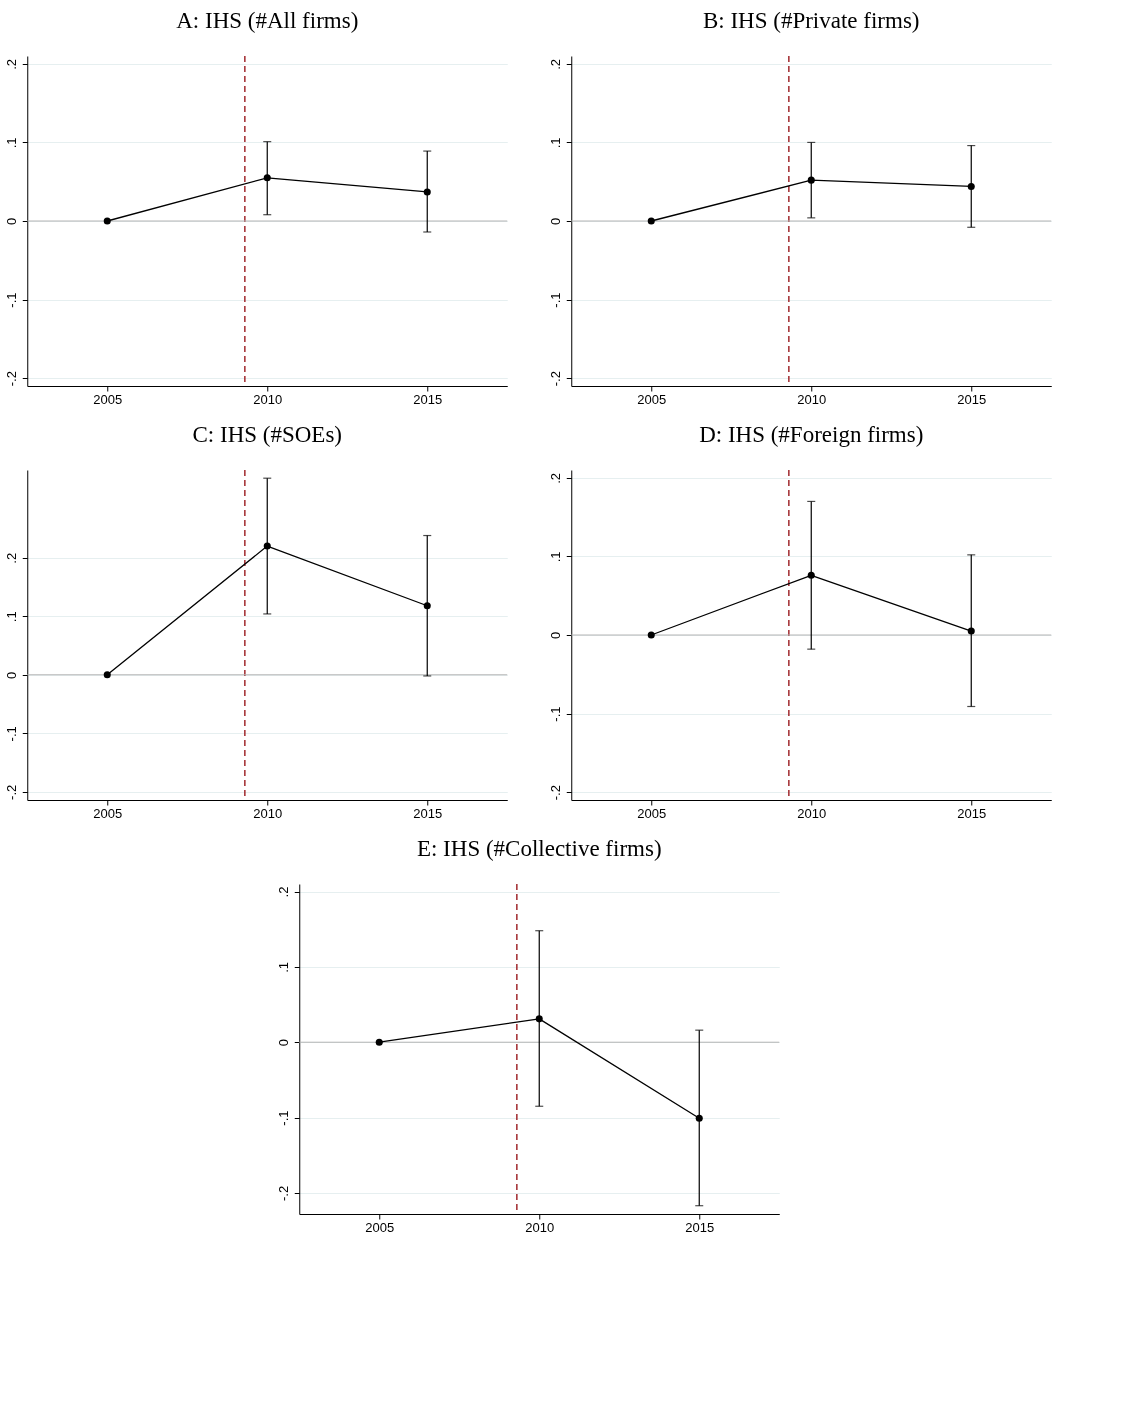 The image size is (1137, 1412). Describe the element at coordinates (539, 849) in the screenshot. I see `chart-title: E: IHS (#Collective firms)` at that location.